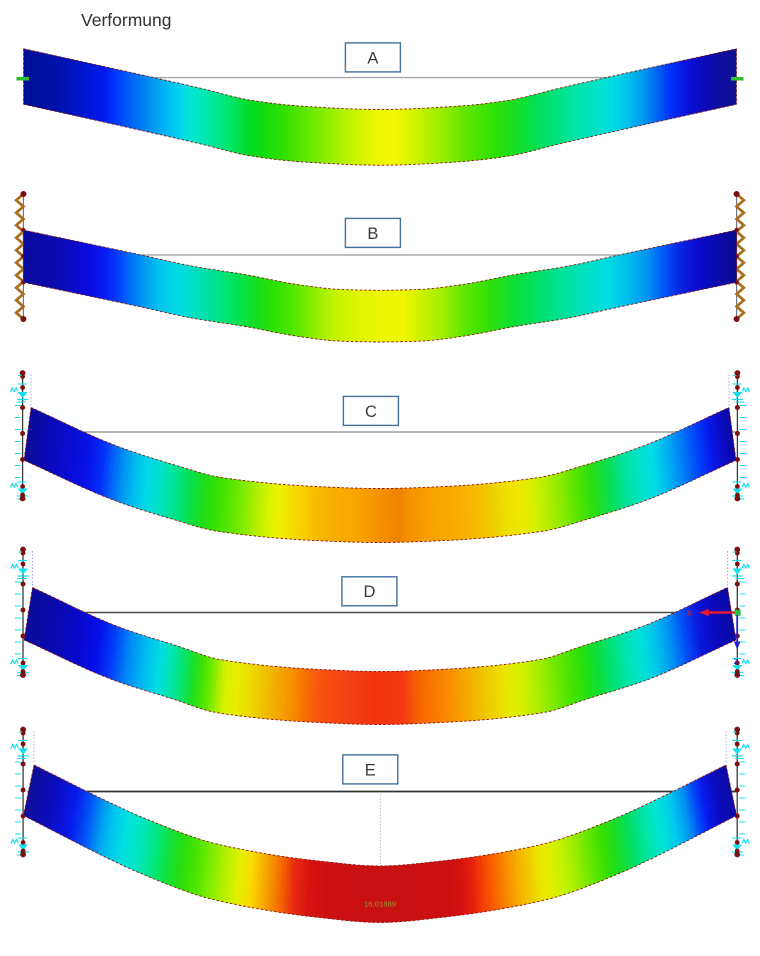  What do you see at coordinates (369, 592) in the screenshot?
I see `svg-text: D` at bounding box center [369, 592].